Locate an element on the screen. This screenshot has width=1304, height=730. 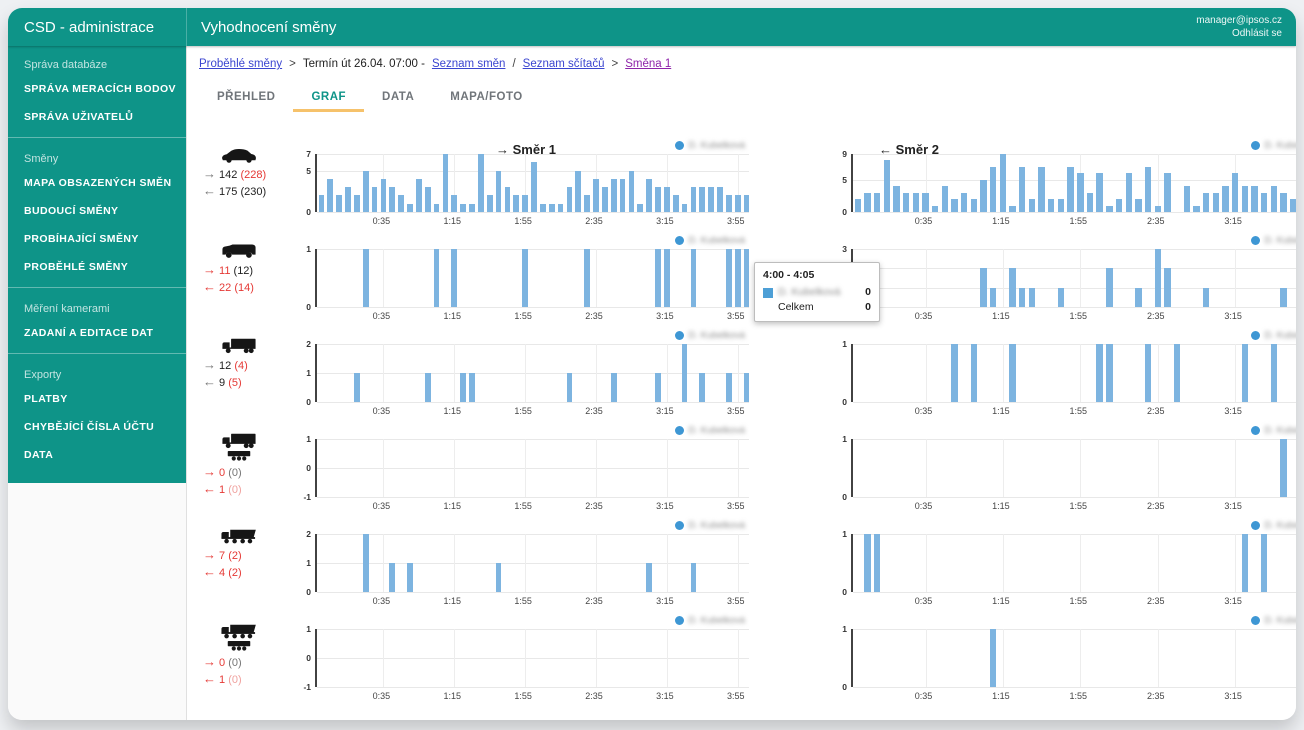
tab-data: DATA is located at coordinates (398, 97).